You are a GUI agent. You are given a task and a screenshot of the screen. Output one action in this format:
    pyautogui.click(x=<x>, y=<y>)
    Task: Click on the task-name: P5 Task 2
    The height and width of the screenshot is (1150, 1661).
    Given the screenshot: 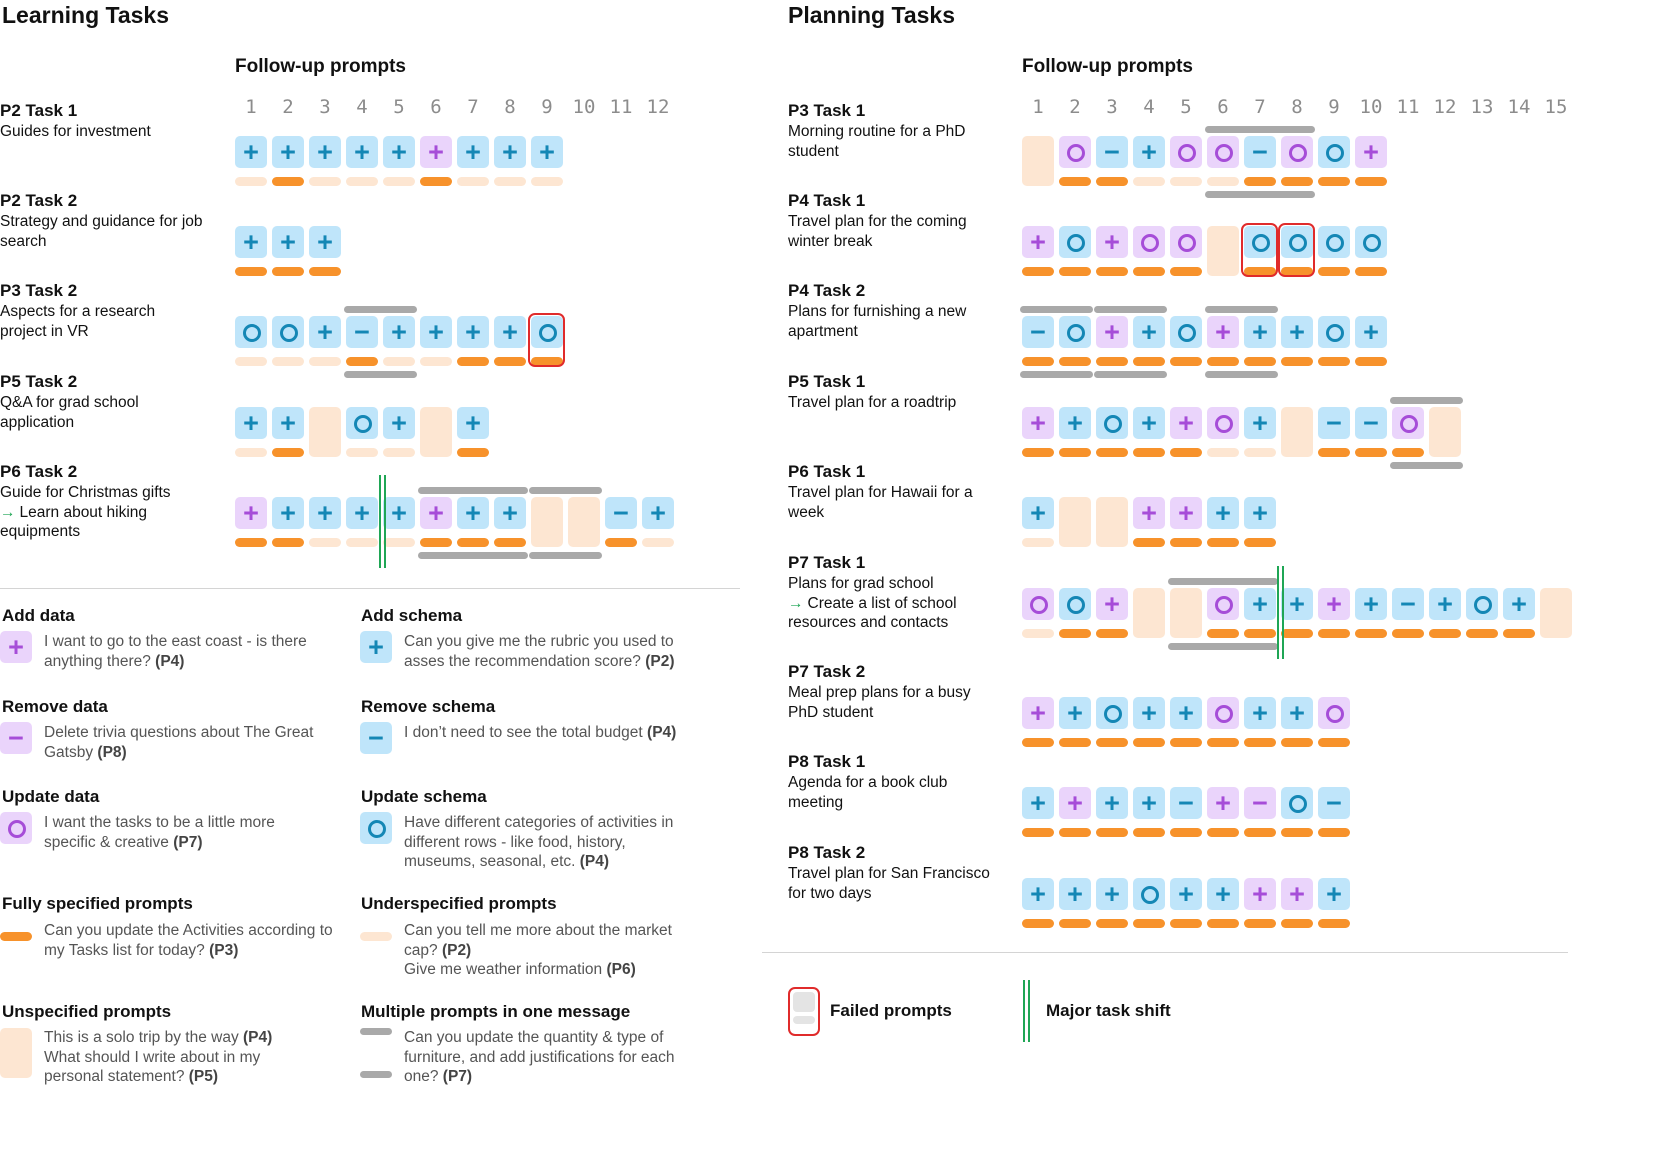 What is the action you would take?
    pyautogui.click(x=39, y=381)
    